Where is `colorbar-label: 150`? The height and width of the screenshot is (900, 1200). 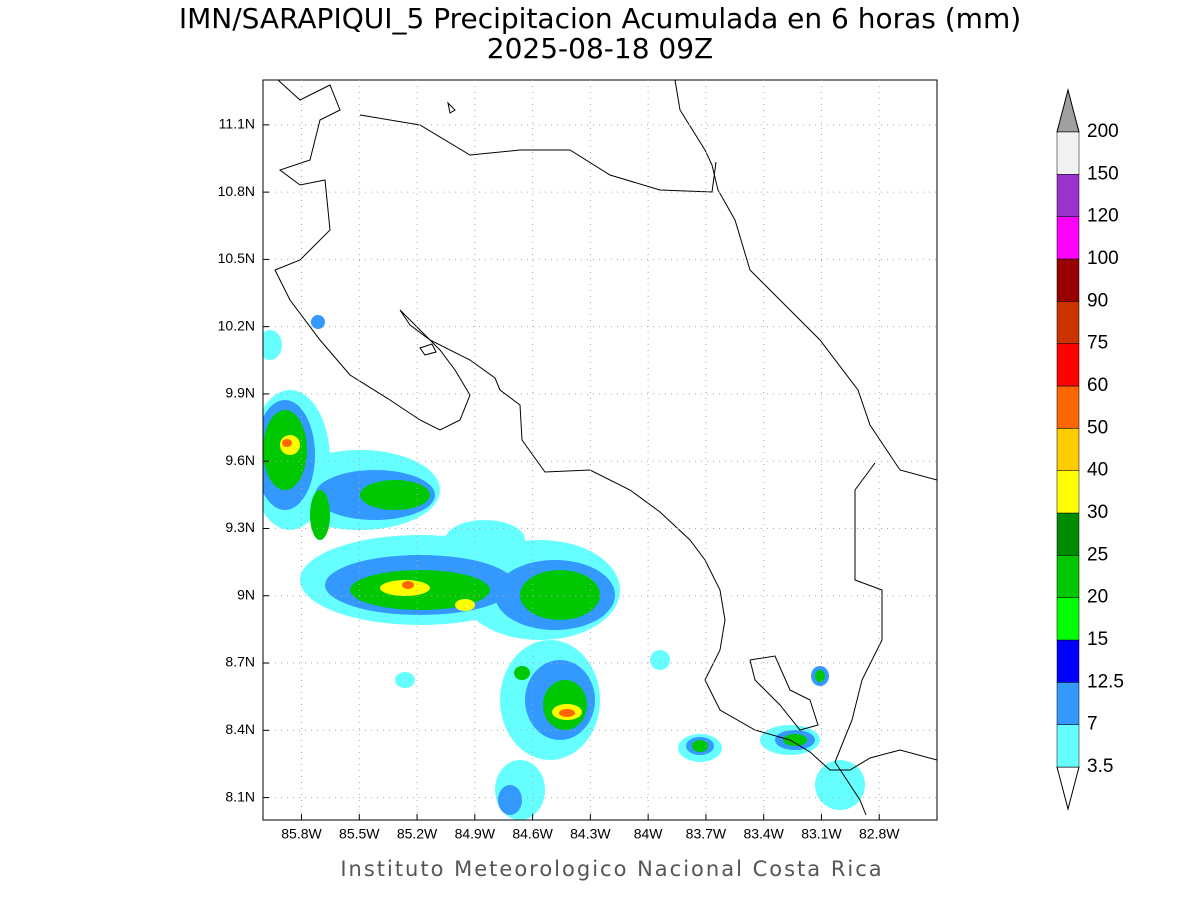
colorbar-label: 150 is located at coordinates (1103, 173).